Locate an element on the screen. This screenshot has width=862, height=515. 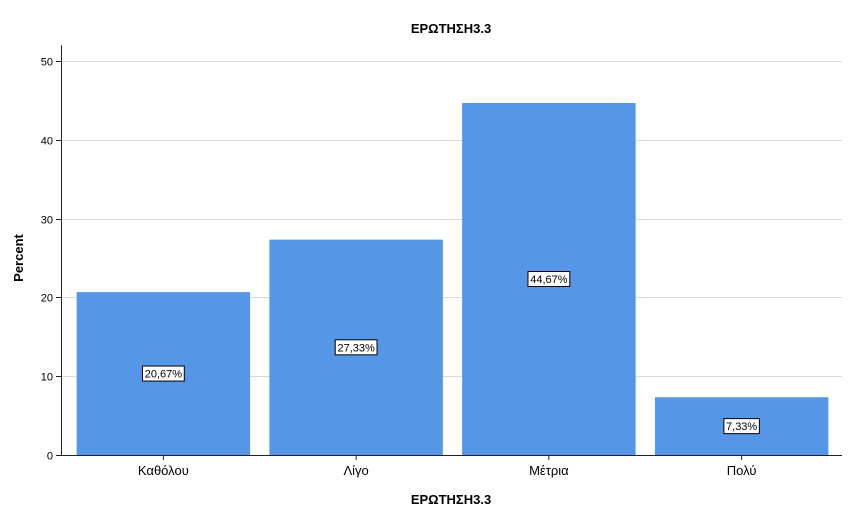
data-label: 7,33% is located at coordinates (741, 427).